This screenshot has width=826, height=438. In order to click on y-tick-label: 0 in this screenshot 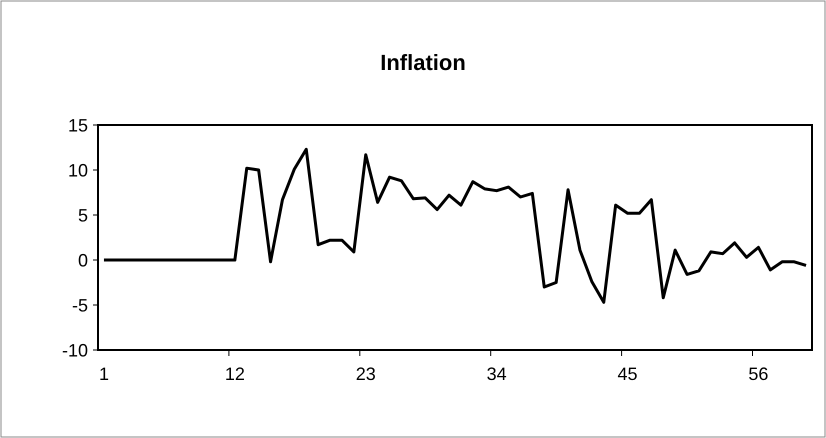, I will do `click(83, 260)`.